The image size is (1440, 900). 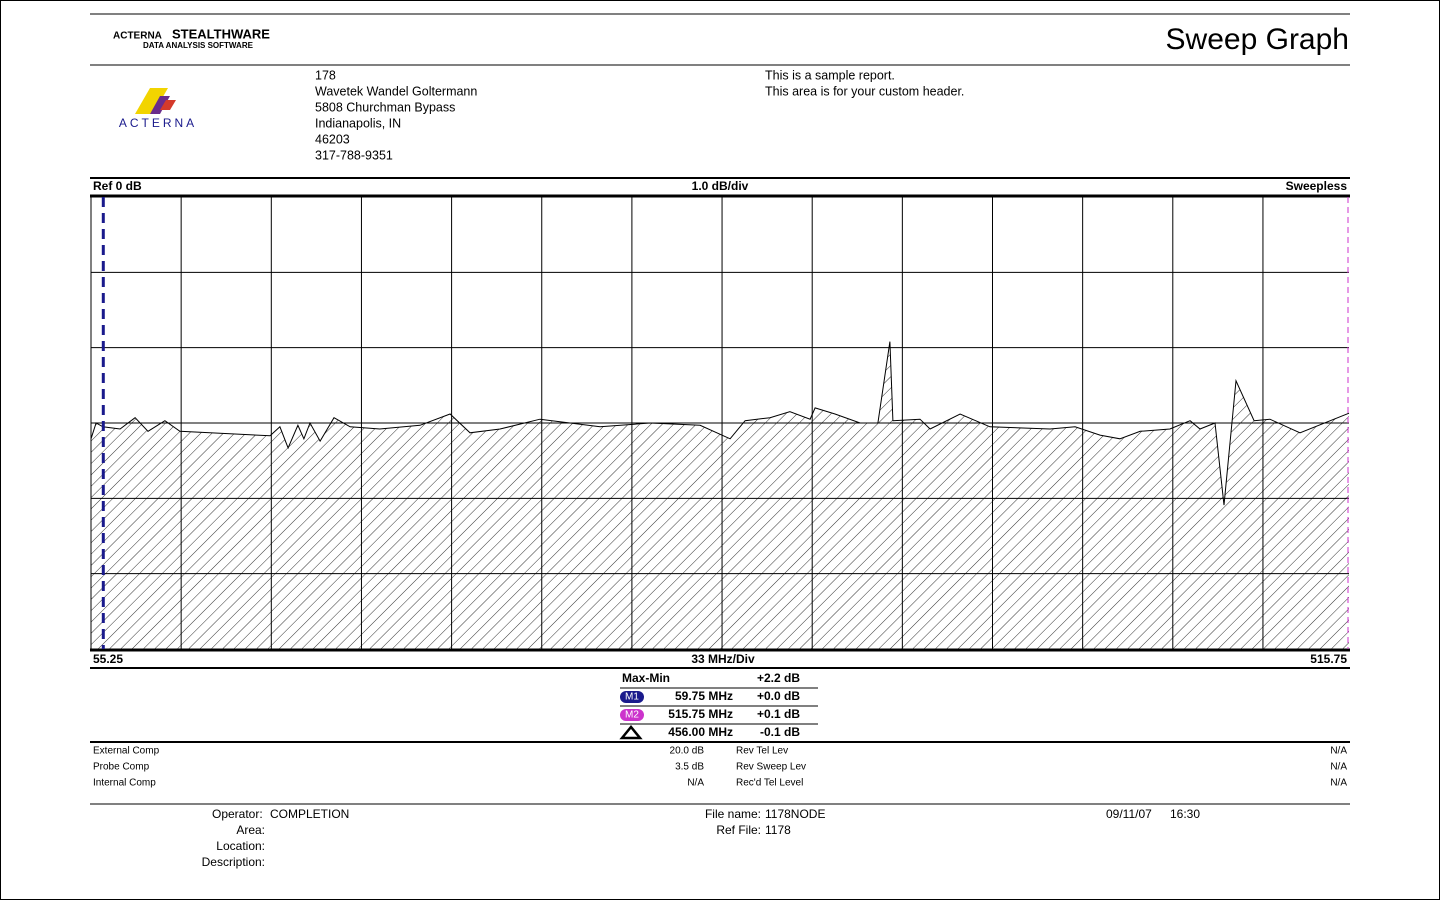 I want to click on ref-file-label: Ref File:, so click(x=738, y=830).